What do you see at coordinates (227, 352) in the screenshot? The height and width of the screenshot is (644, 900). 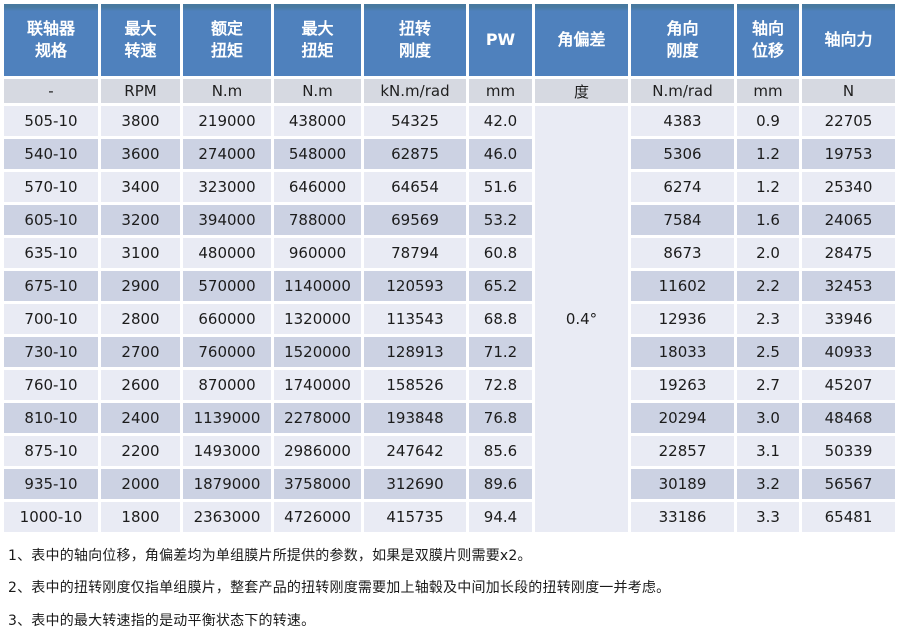 I see `table-cell: 760000` at bounding box center [227, 352].